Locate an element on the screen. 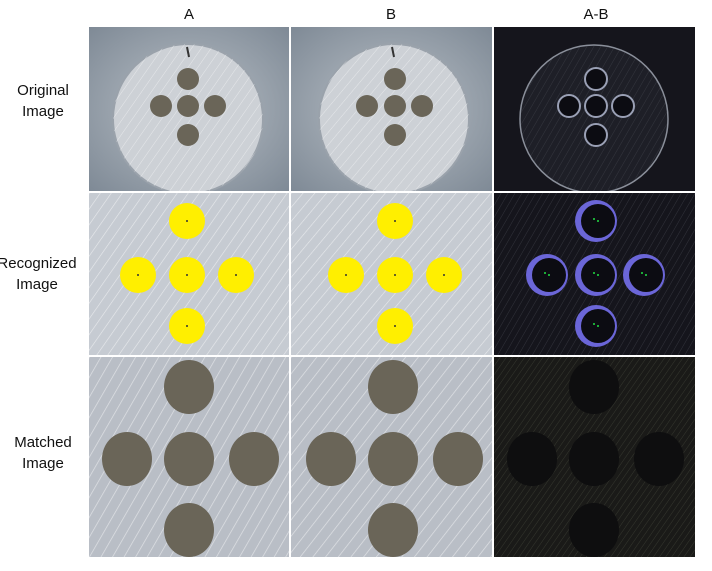 The height and width of the screenshot is (571, 712). column-header-a: A is located at coordinates (188, 14).